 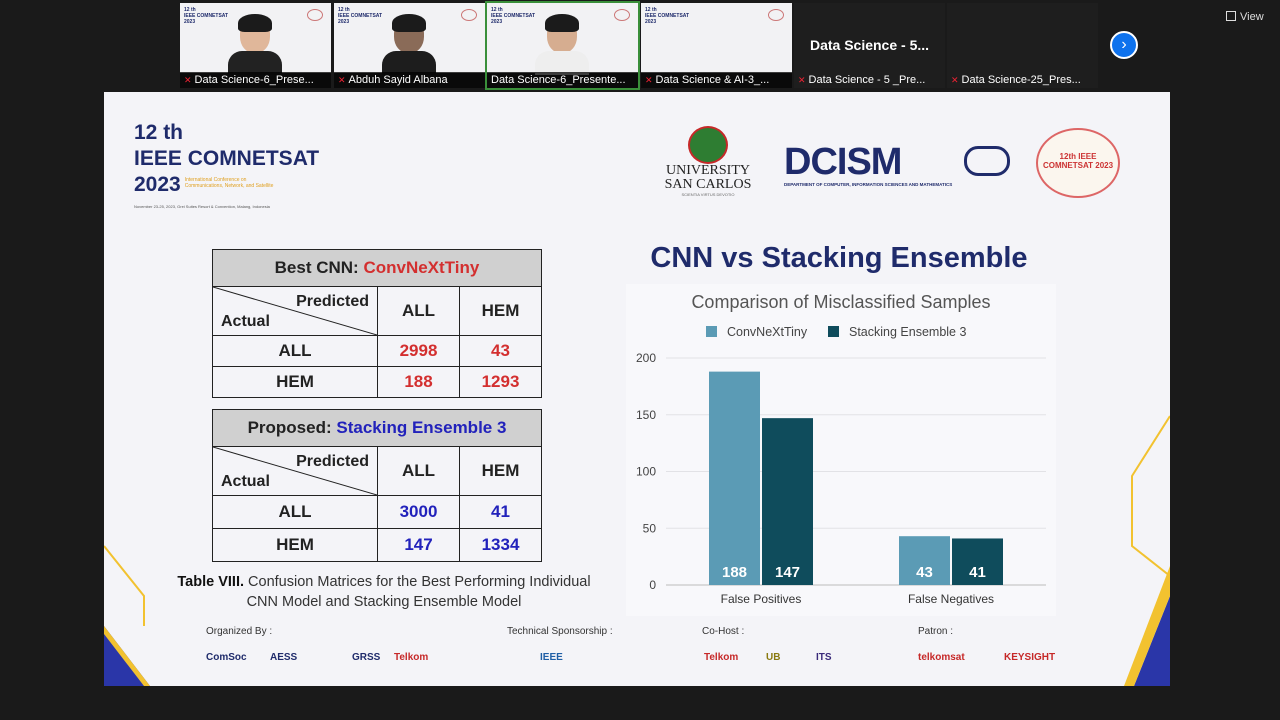 I want to click on matrix-cell: 147, so click(x=418, y=545).